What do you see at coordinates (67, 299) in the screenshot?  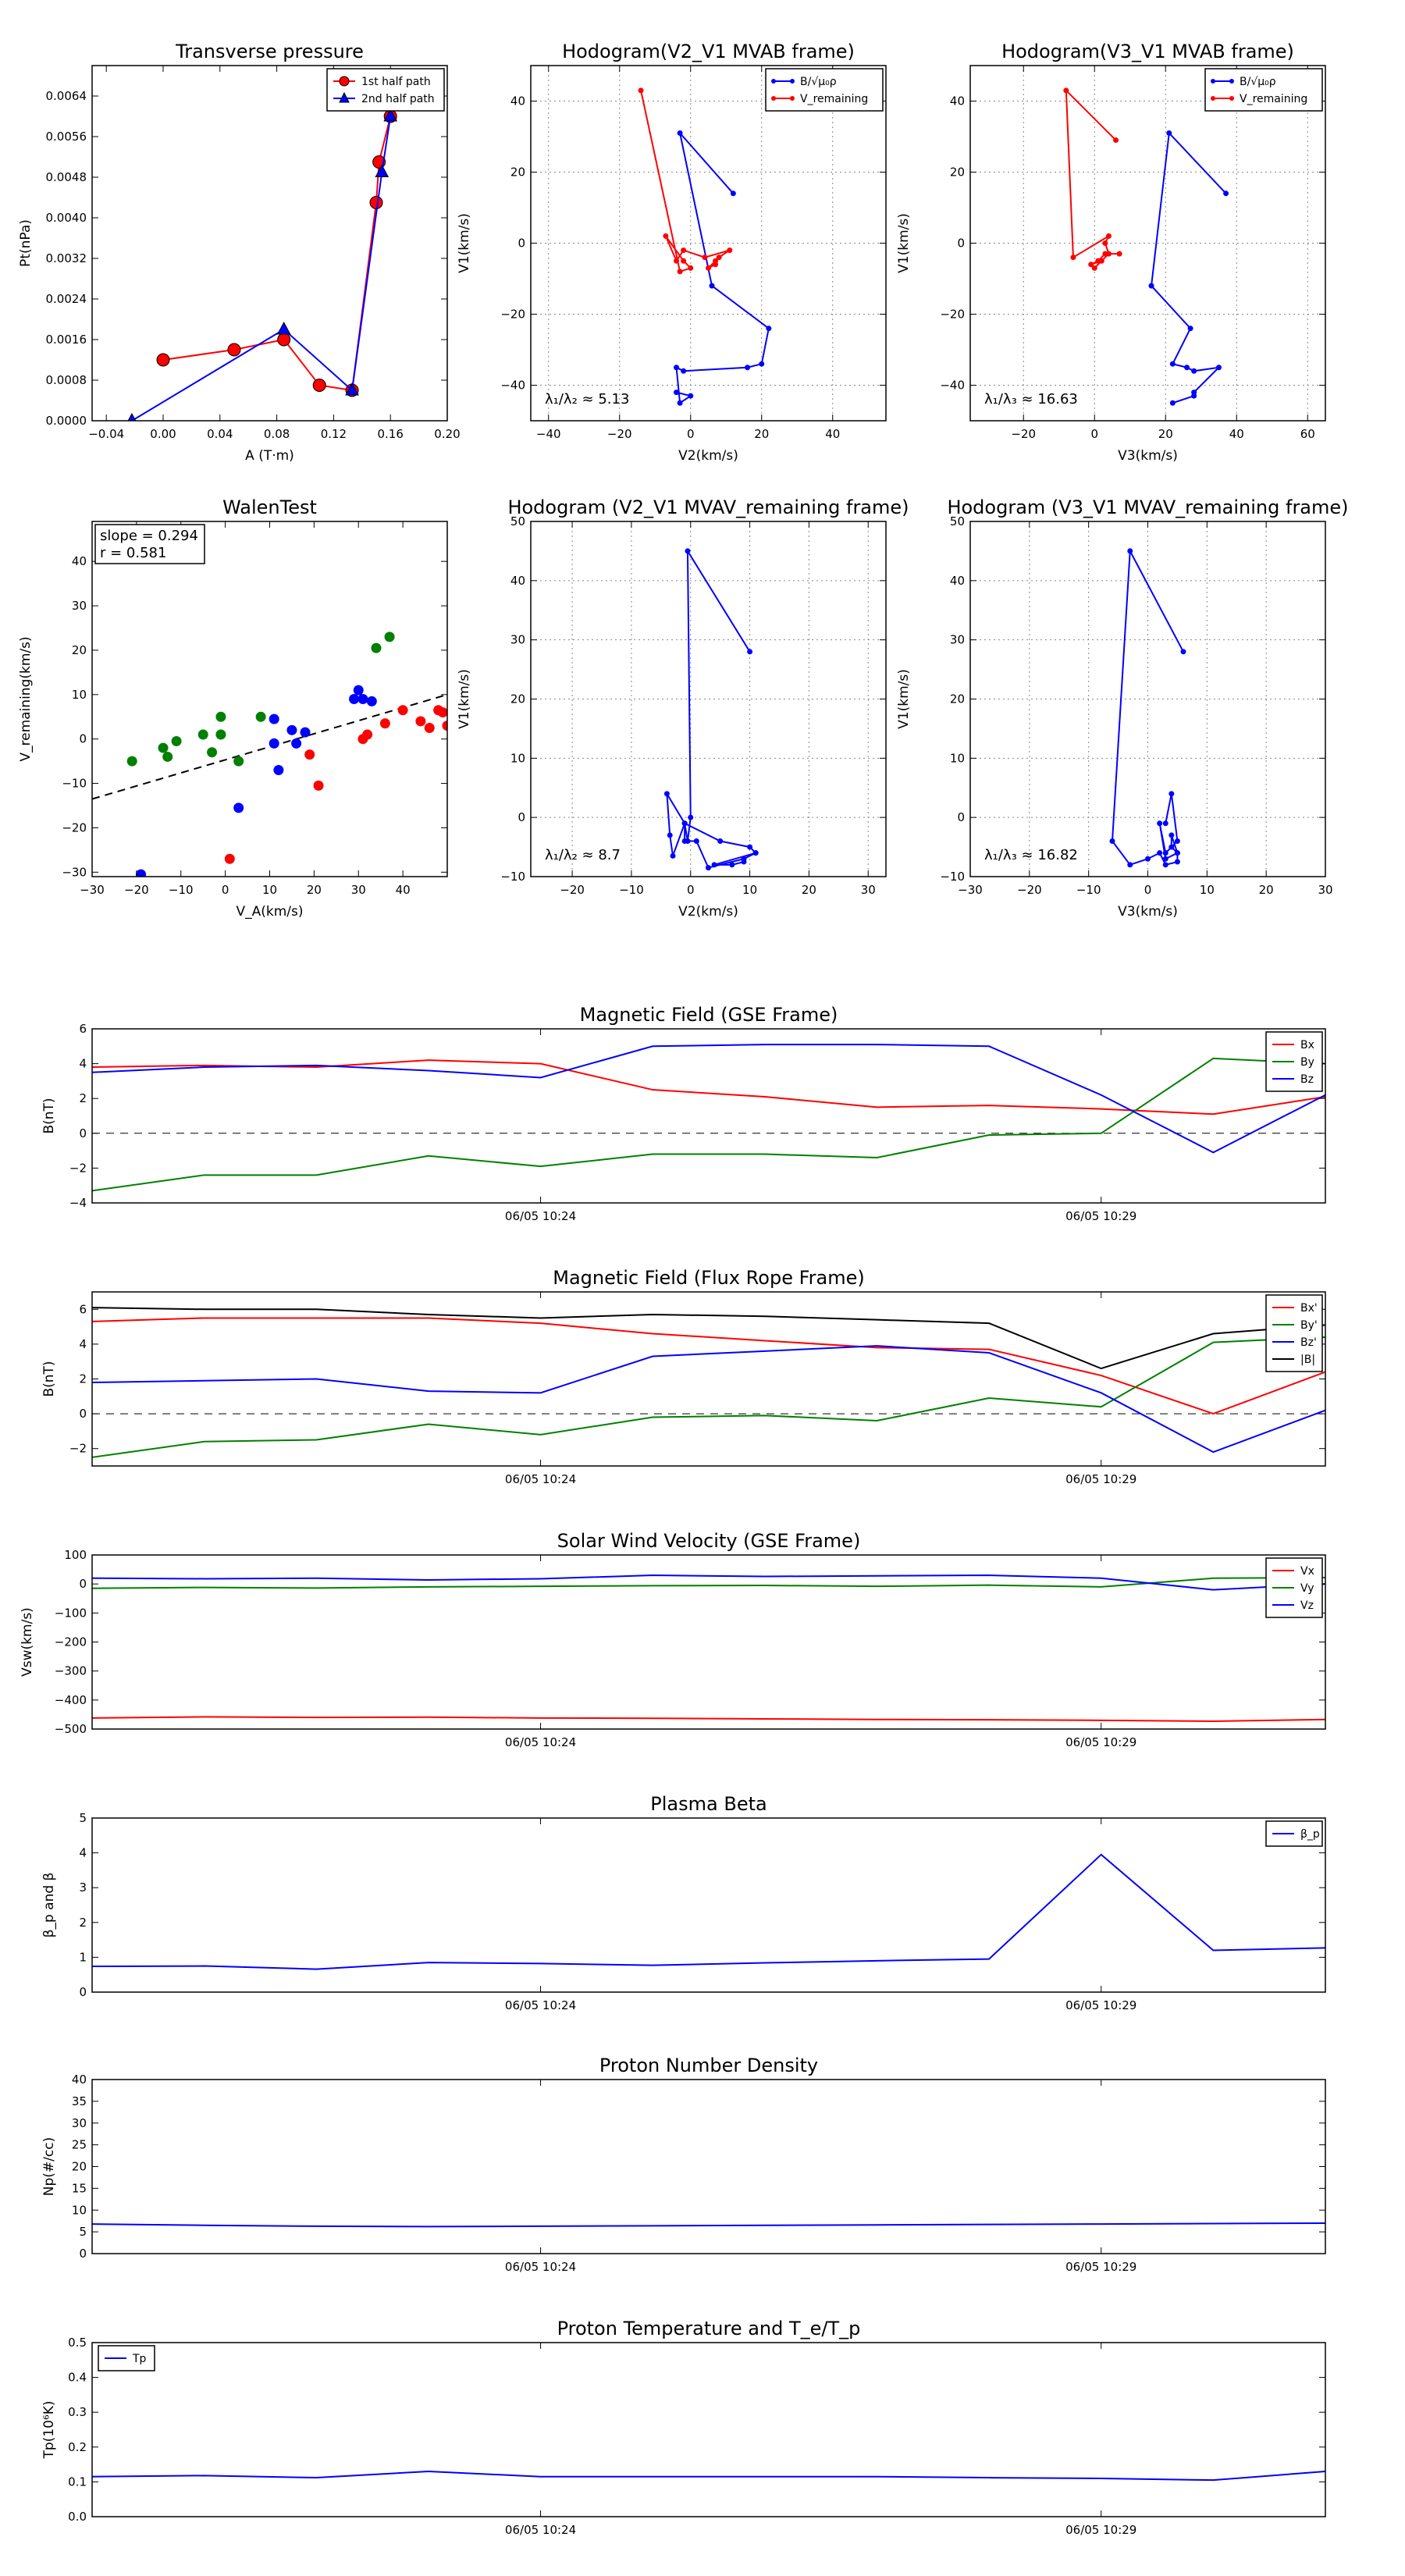 I see `y-tick-label: 0.0024` at bounding box center [67, 299].